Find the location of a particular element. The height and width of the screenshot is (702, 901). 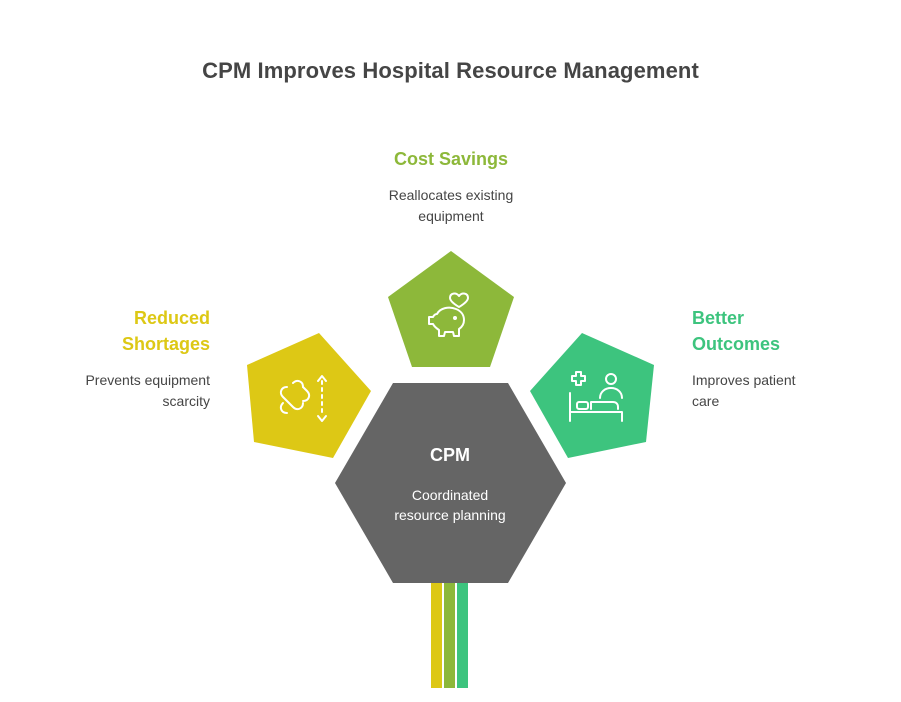

better-outcomes-heading-line2: Outcomes is located at coordinates (736, 344).